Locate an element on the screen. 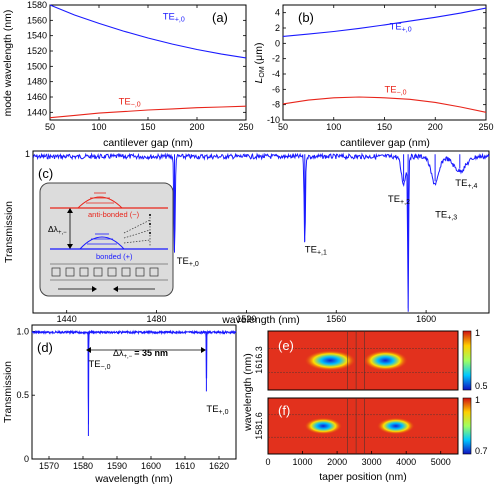  panel-b-ylabel: LOM(μm) is located at coordinates (259, 63).